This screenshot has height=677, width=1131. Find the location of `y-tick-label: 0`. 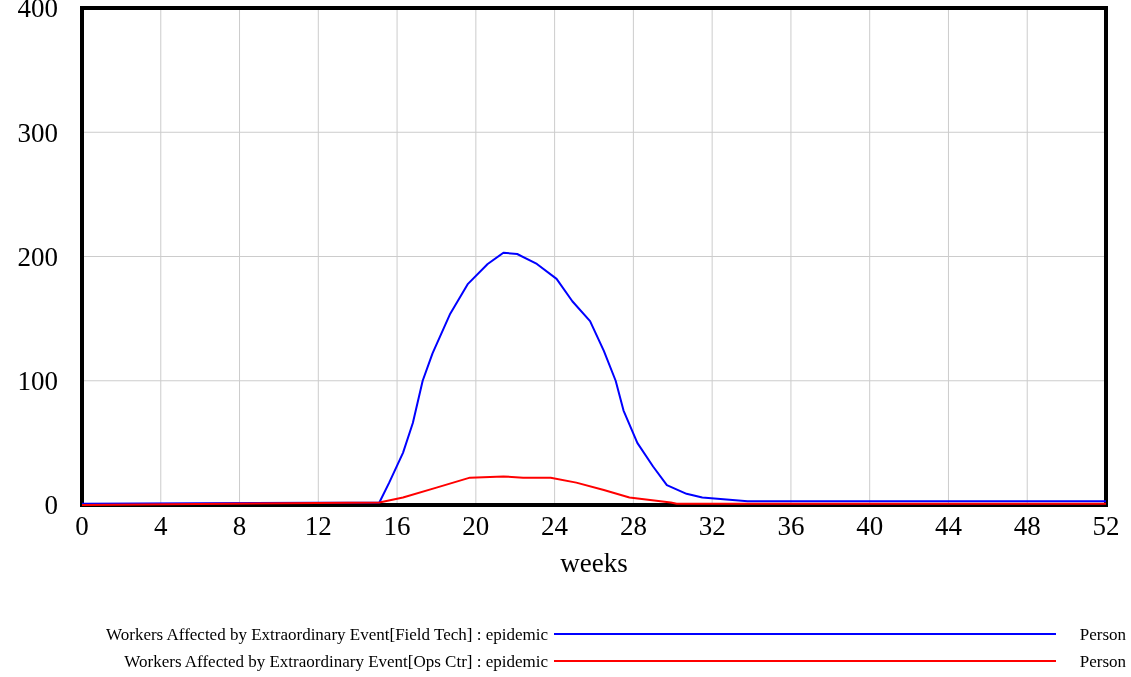

y-tick-label: 0 is located at coordinates (51, 505).